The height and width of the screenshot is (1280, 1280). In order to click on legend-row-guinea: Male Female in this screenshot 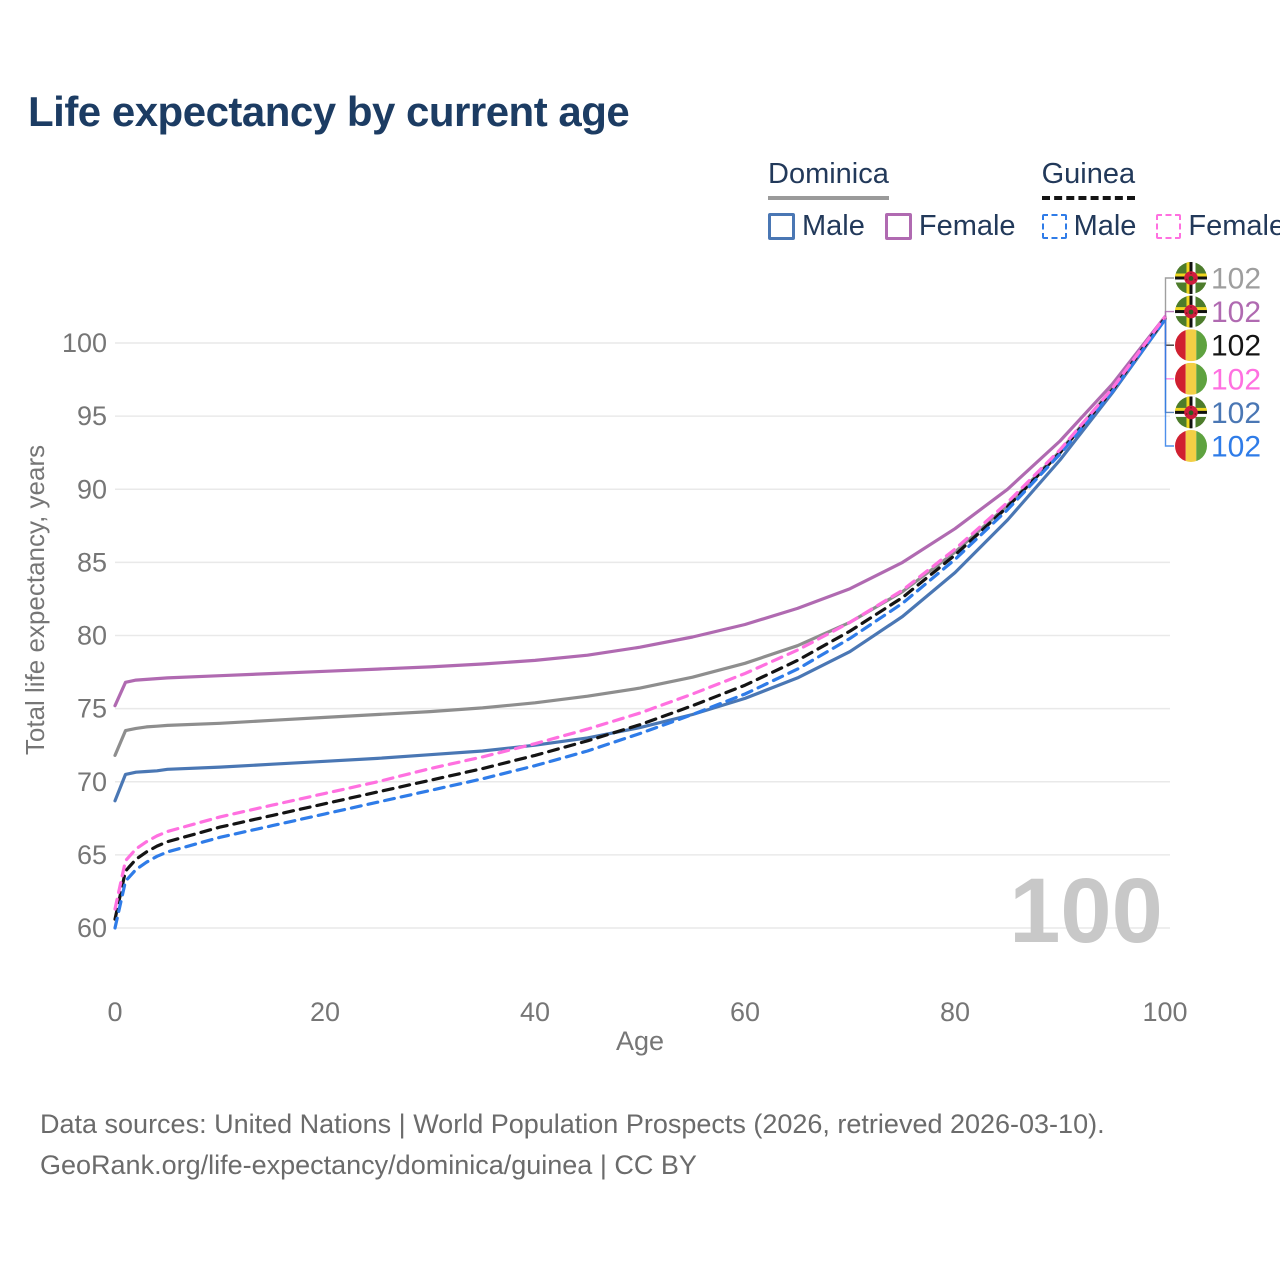, I will do `click(1160, 226)`.